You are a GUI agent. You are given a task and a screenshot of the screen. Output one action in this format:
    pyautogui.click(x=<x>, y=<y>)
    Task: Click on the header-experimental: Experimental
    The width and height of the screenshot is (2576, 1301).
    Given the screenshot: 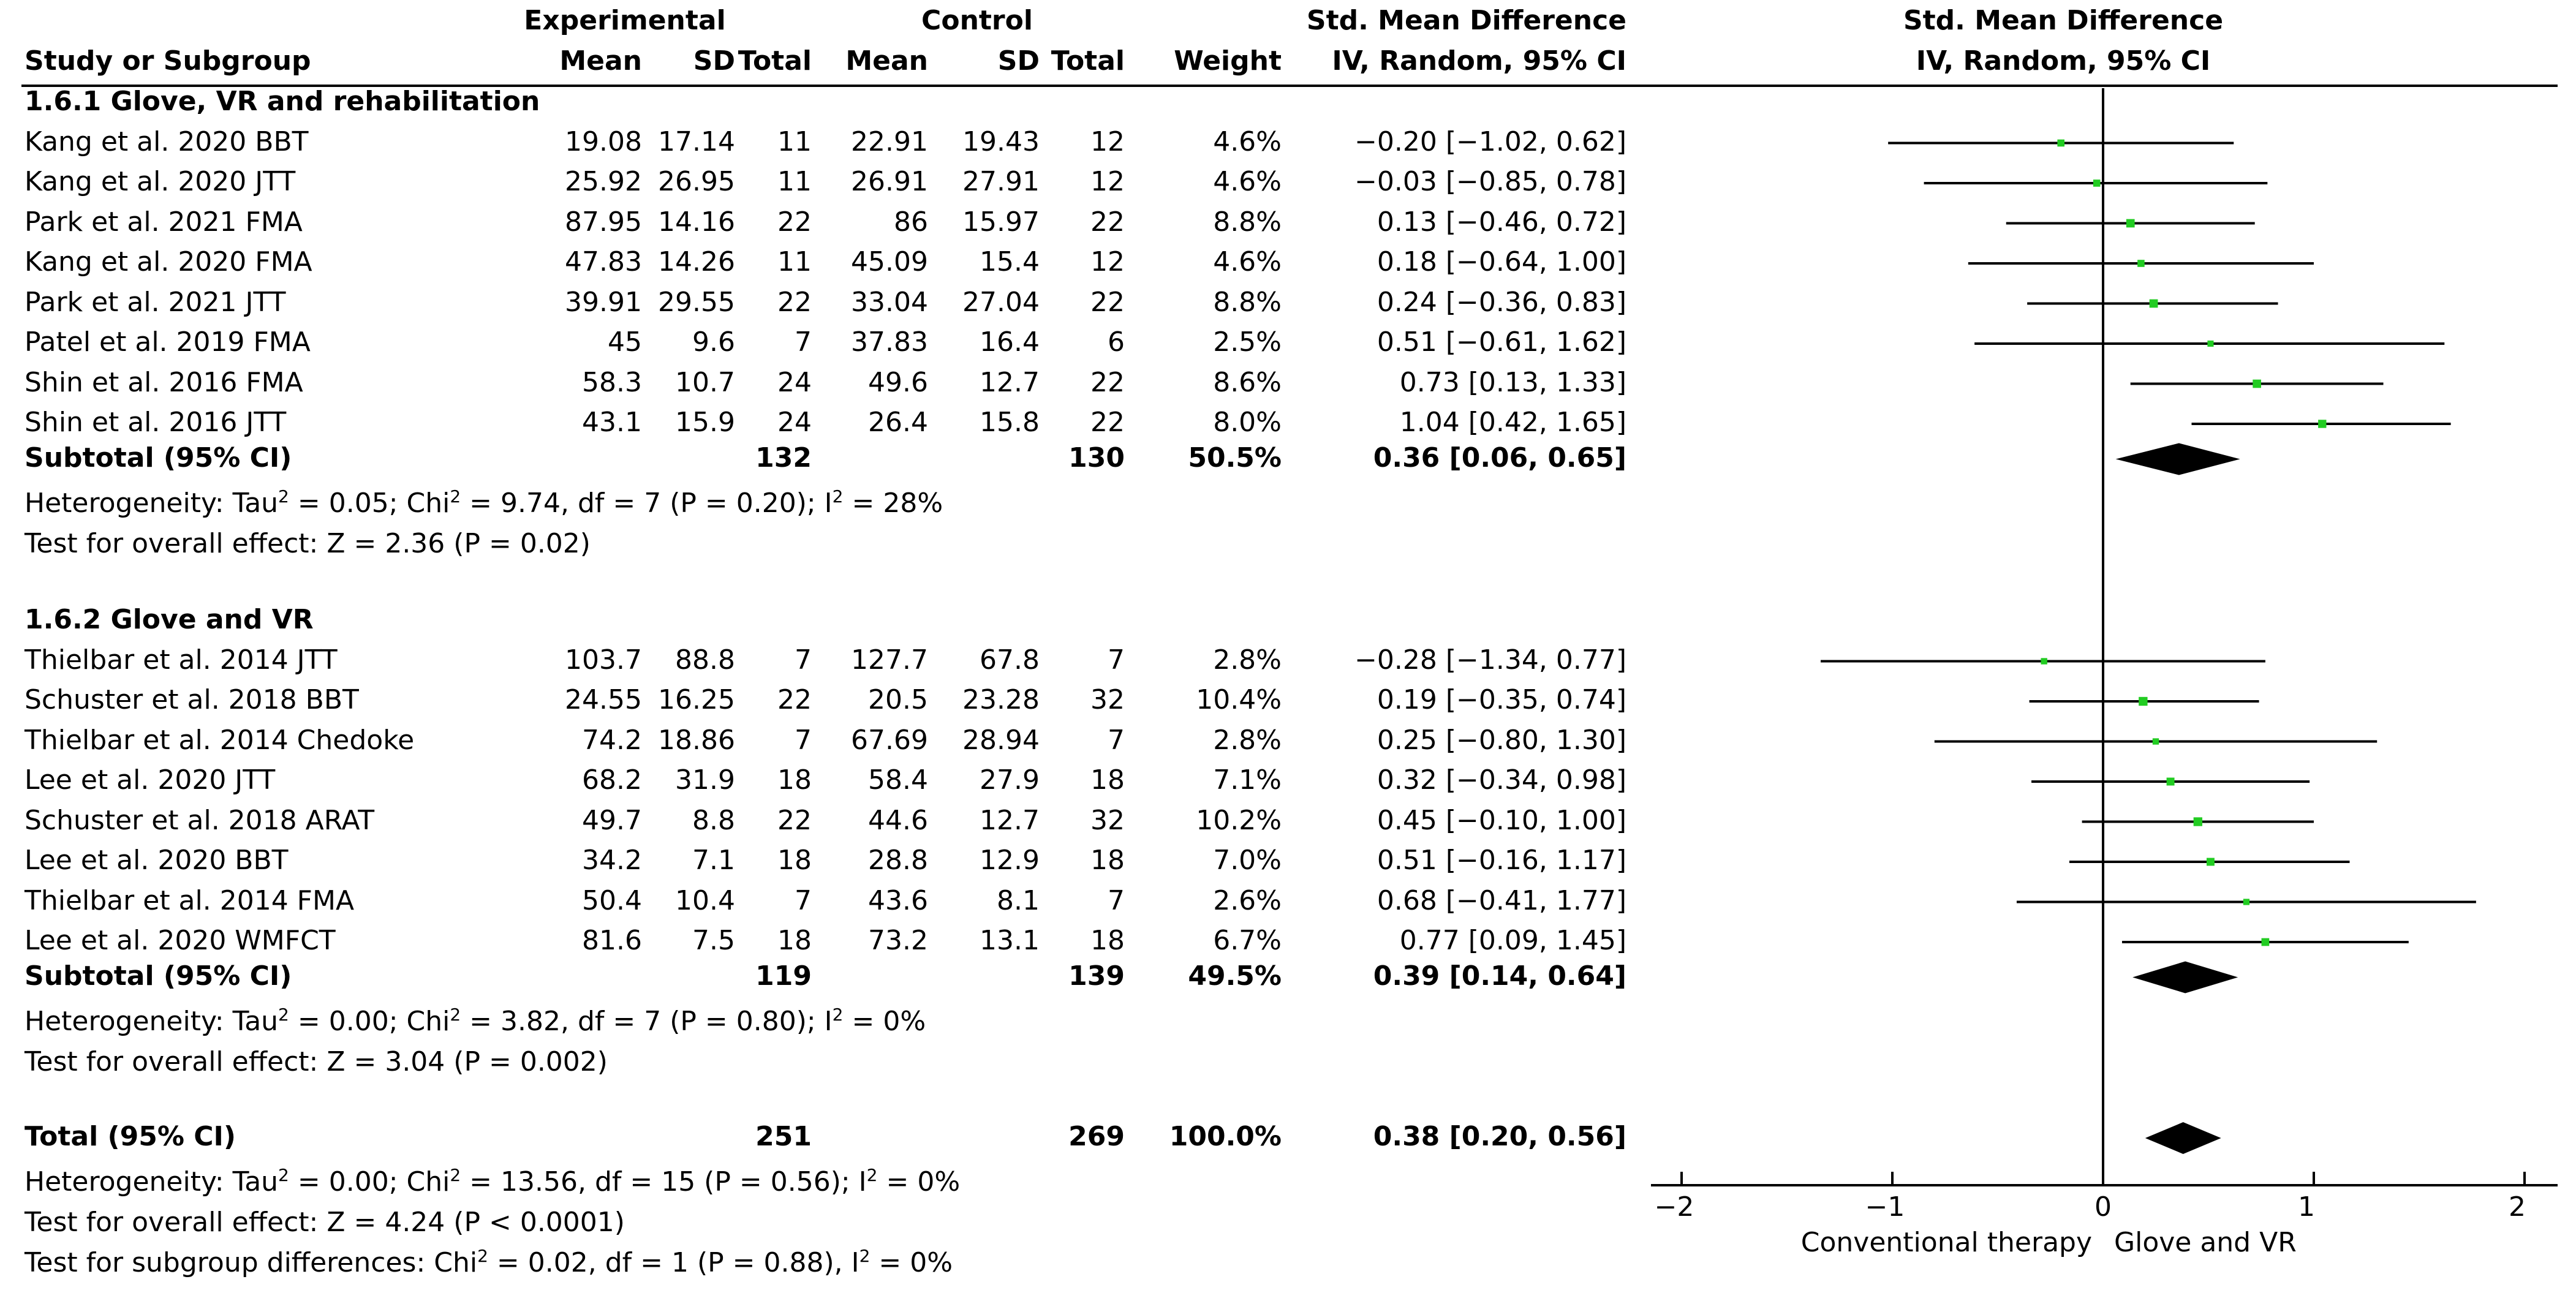 What is the action you would take?
    pyautogui.click(x=625, y=20)
    